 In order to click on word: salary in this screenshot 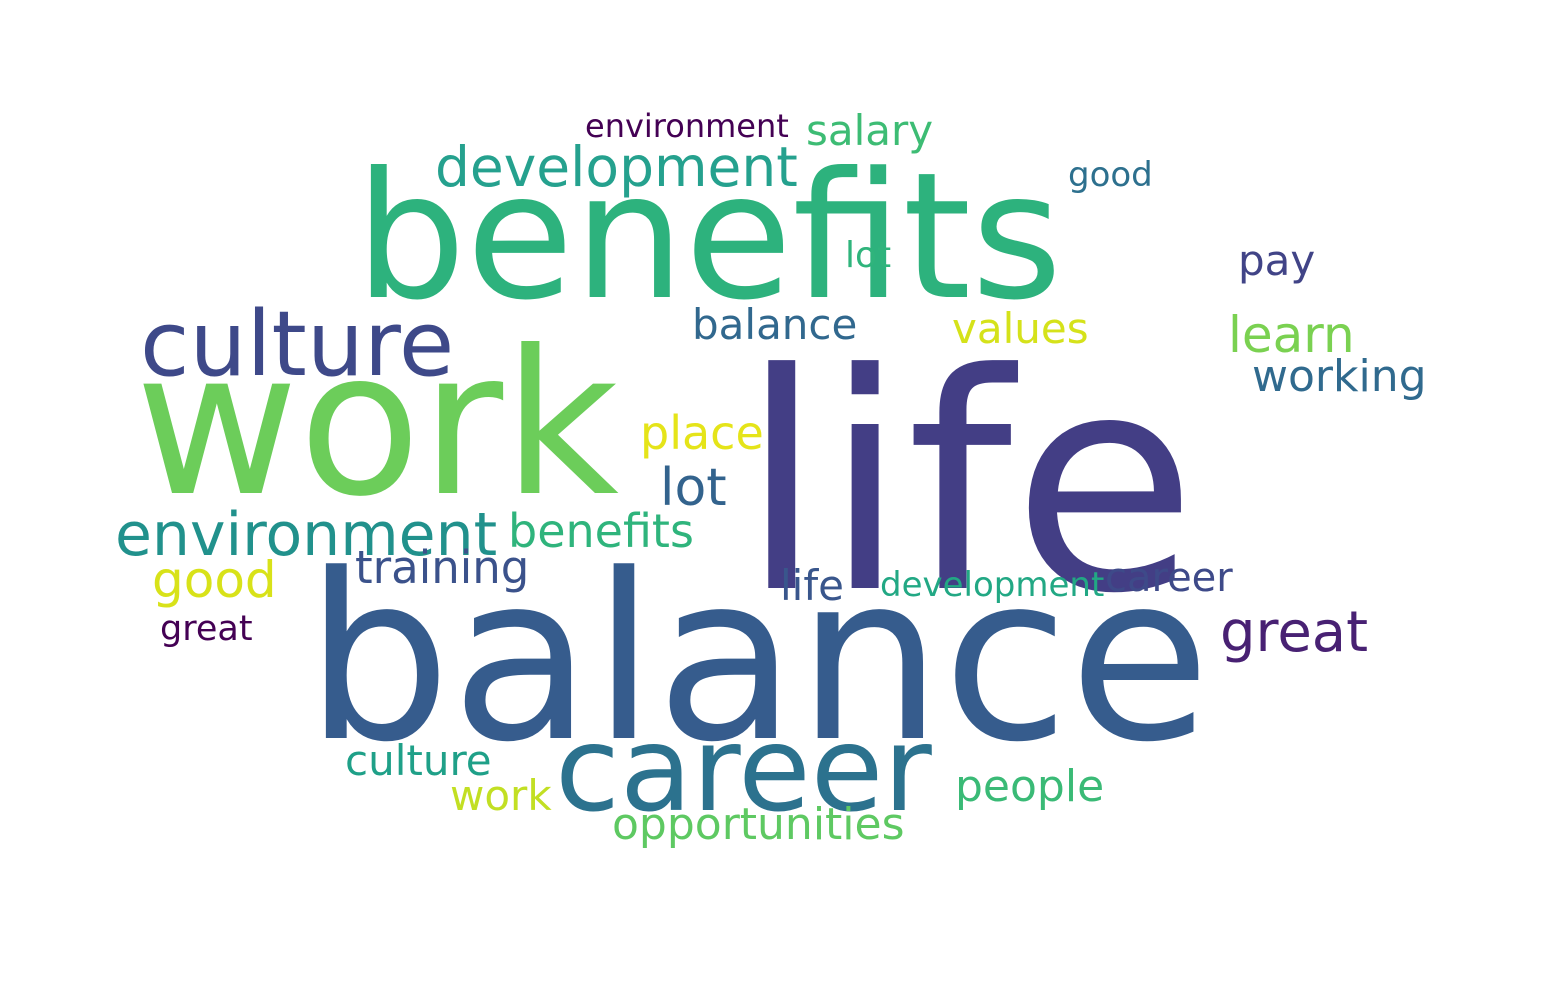, I will do `click(870, 130)`.